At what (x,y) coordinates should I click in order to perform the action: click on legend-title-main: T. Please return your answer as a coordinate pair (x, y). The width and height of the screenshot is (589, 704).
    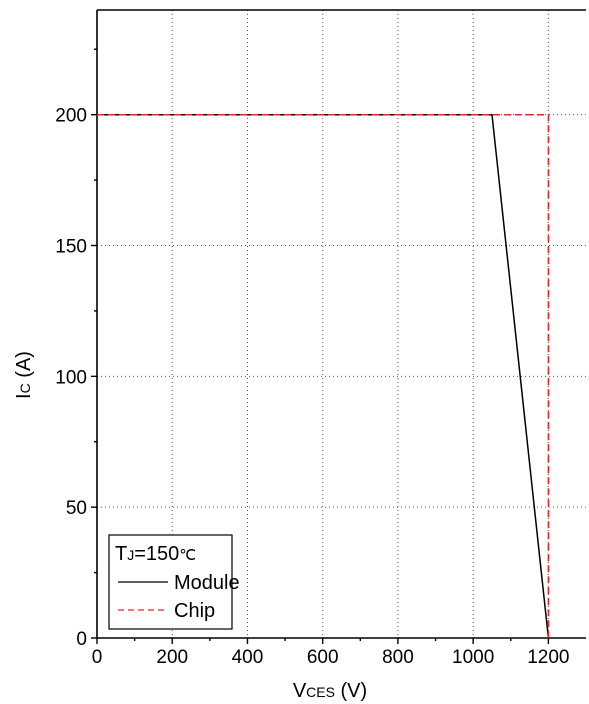
    Looking at the image, I should click on (121, 554).